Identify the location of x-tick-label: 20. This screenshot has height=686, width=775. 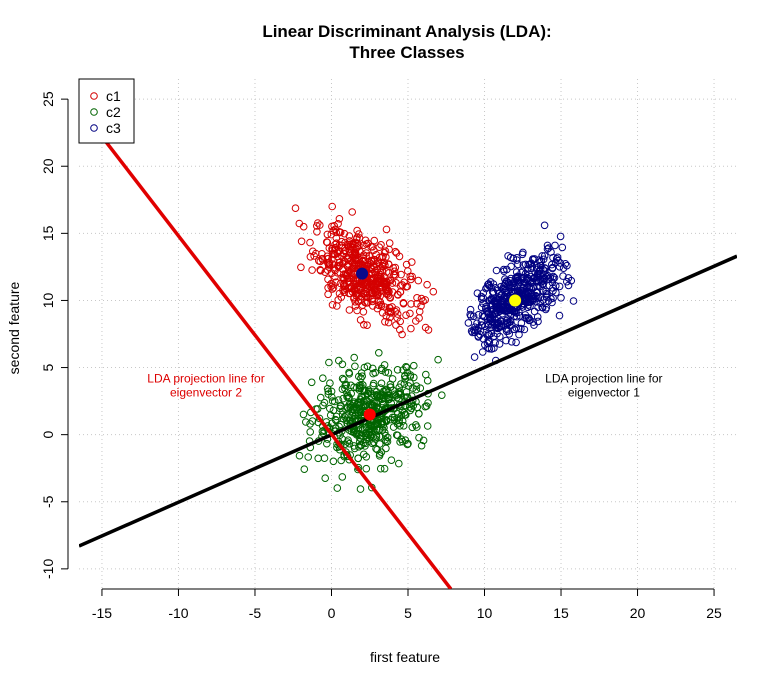
(638, 613).